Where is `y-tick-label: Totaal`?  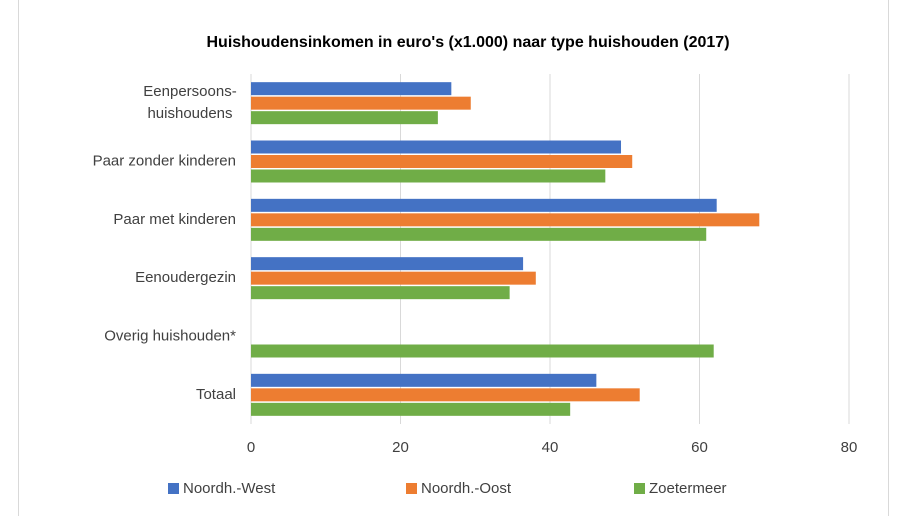
y-tick-label: Totaal is located at coordinates (216, 394).